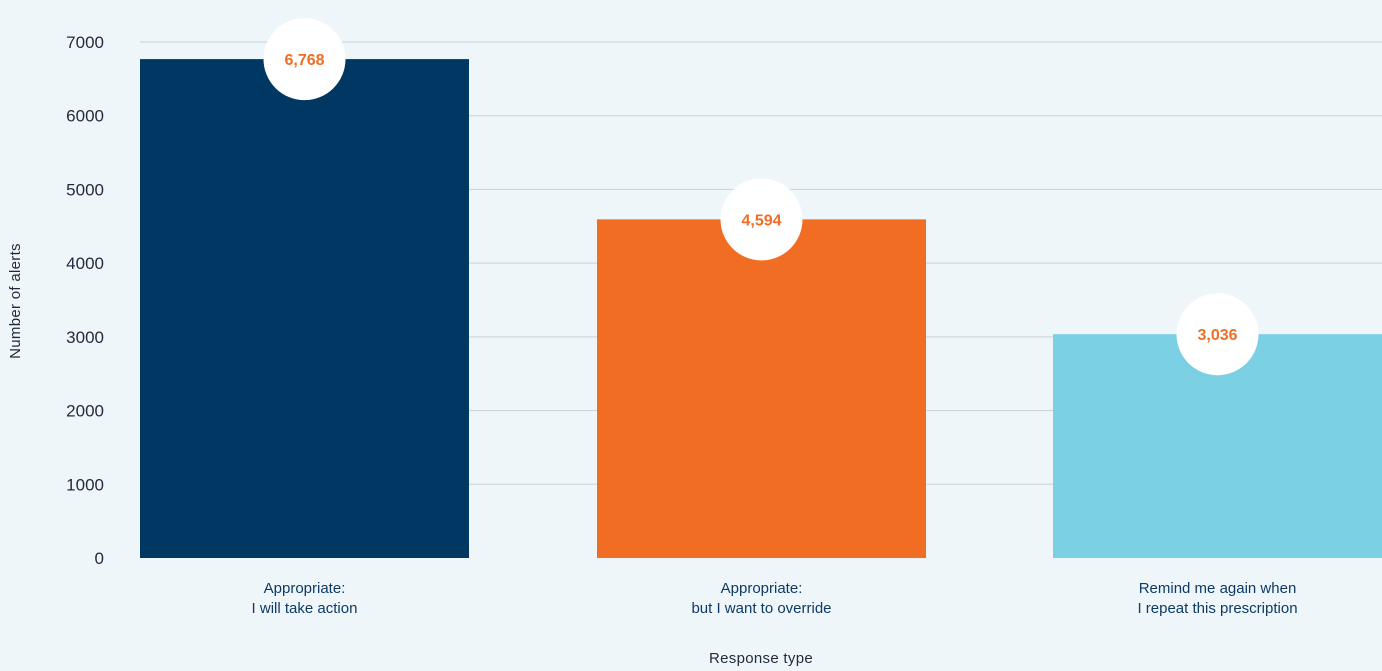  I want to click on bar, so click(761, 388).